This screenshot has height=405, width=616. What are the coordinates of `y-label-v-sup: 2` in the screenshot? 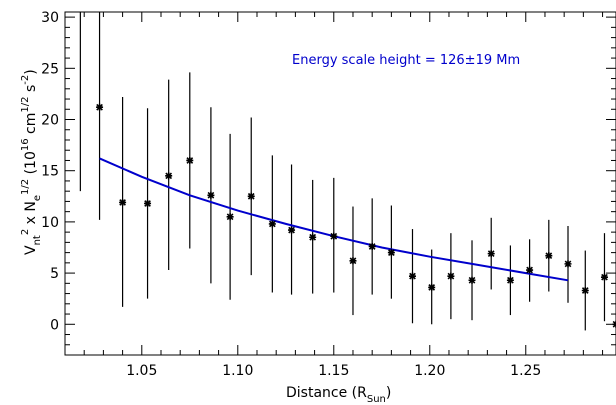 It's located at (25, 232).